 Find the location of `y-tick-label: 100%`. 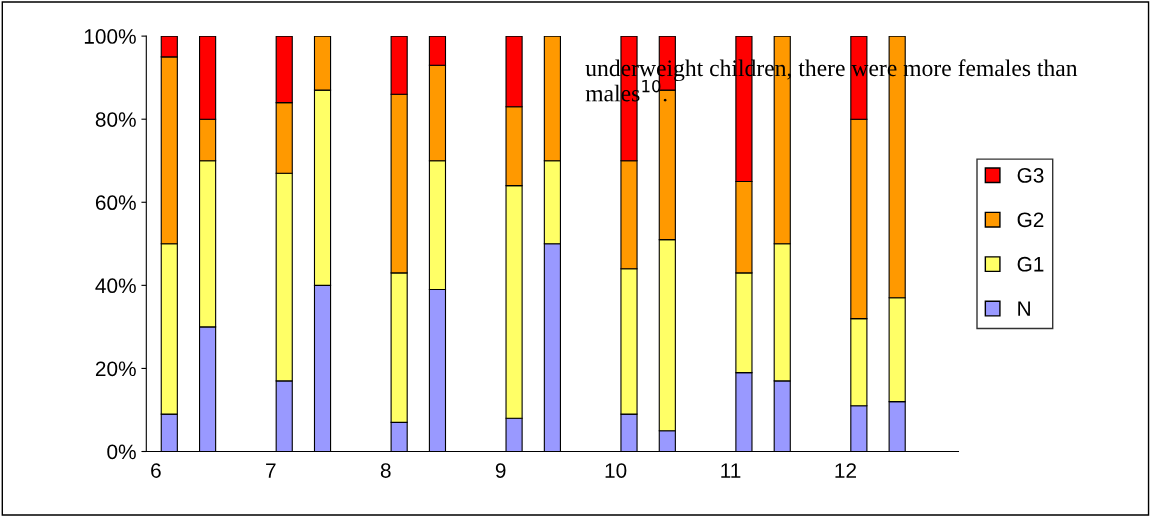

y-tick-label: 100% is located at coordinates (110, 36).